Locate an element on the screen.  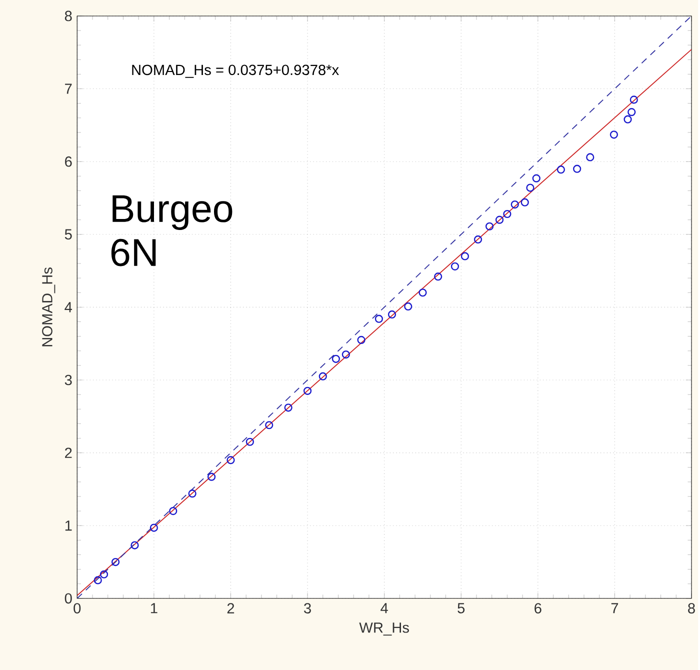
x-tick-label: 7 is located at coordinates (614, 608).